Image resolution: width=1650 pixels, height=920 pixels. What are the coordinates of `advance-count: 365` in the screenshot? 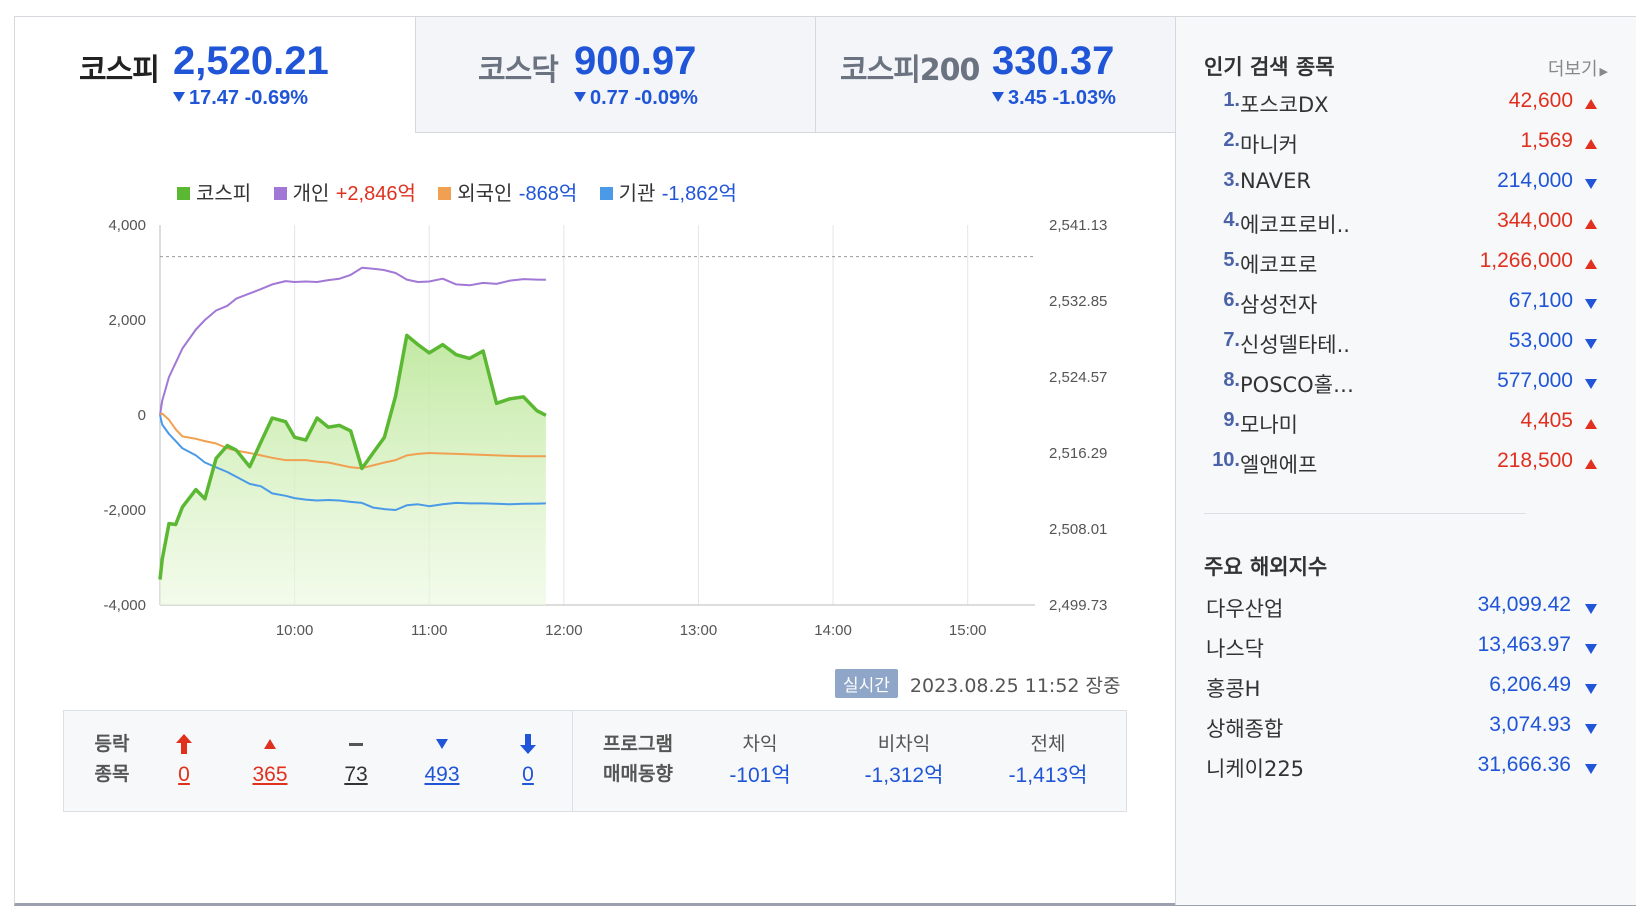 It's located at (270, 760).